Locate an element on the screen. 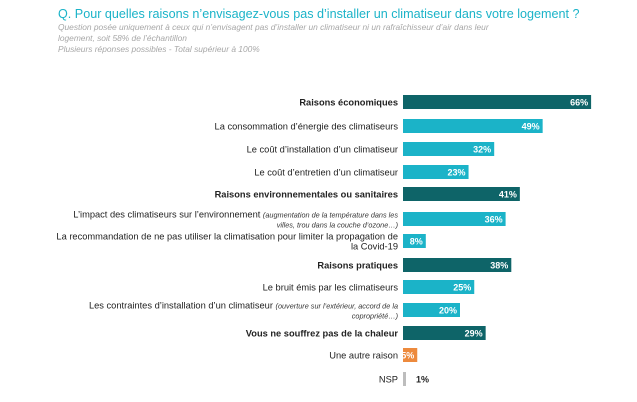  bar-row: 38% Raisons pratiques is located at coordinates (414, 265).